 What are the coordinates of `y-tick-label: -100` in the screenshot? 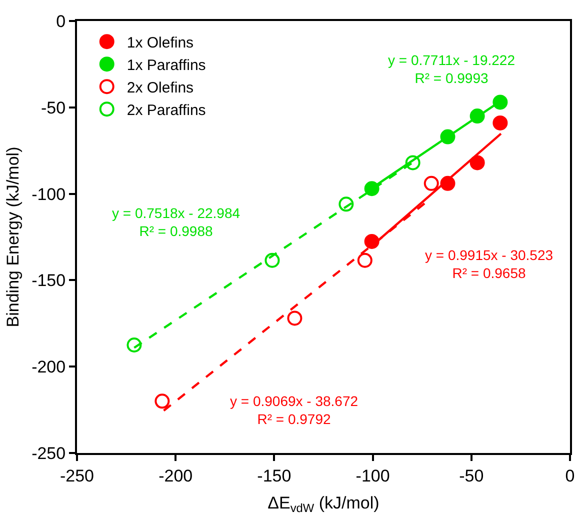 It's located at (49, 194).